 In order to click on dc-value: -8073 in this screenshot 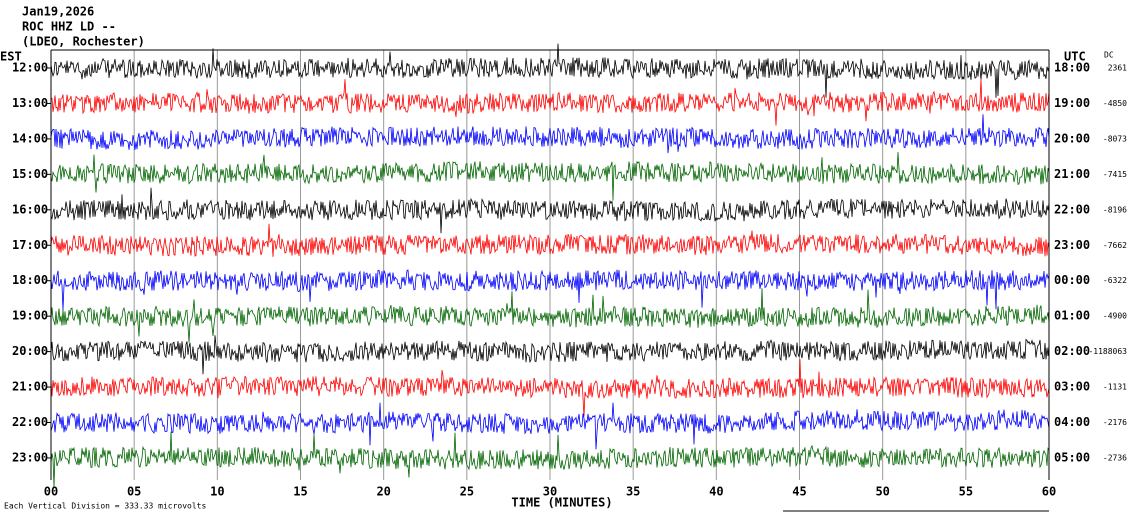, I will do `click(1115, 138)`.